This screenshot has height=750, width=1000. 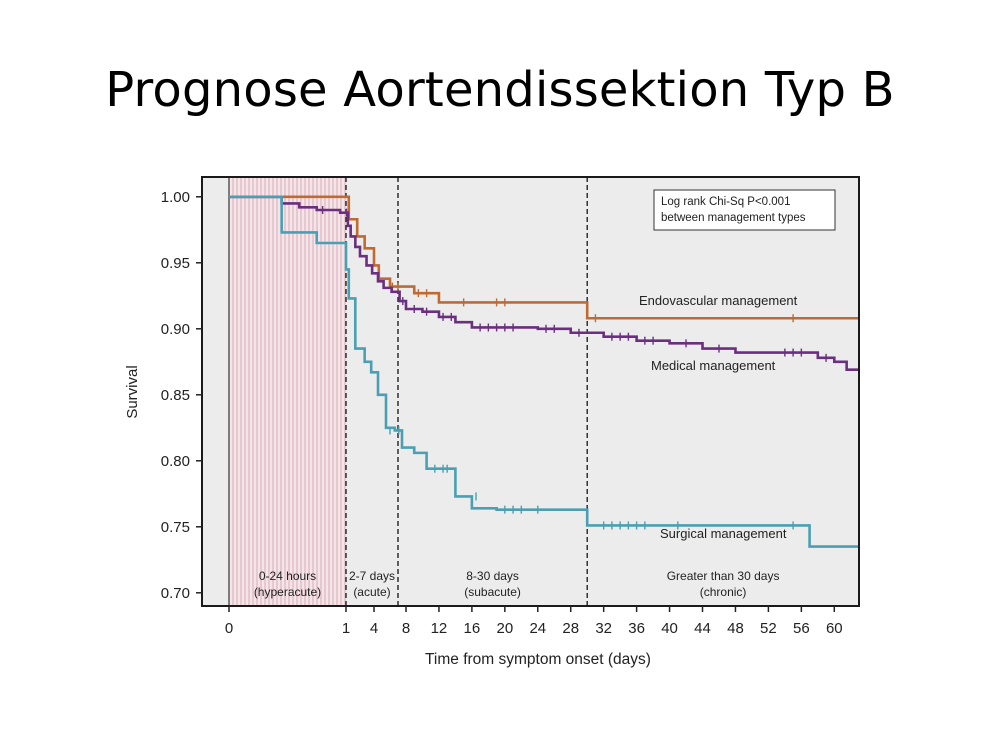 I want to click on y-tick-label: 0.80, so click(x=175, y=461).